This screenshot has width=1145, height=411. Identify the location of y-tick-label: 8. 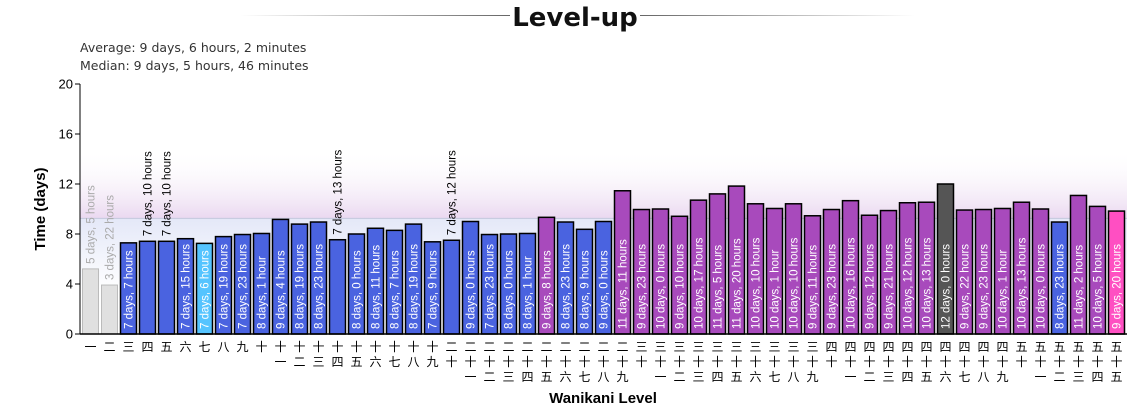
(69, 234).